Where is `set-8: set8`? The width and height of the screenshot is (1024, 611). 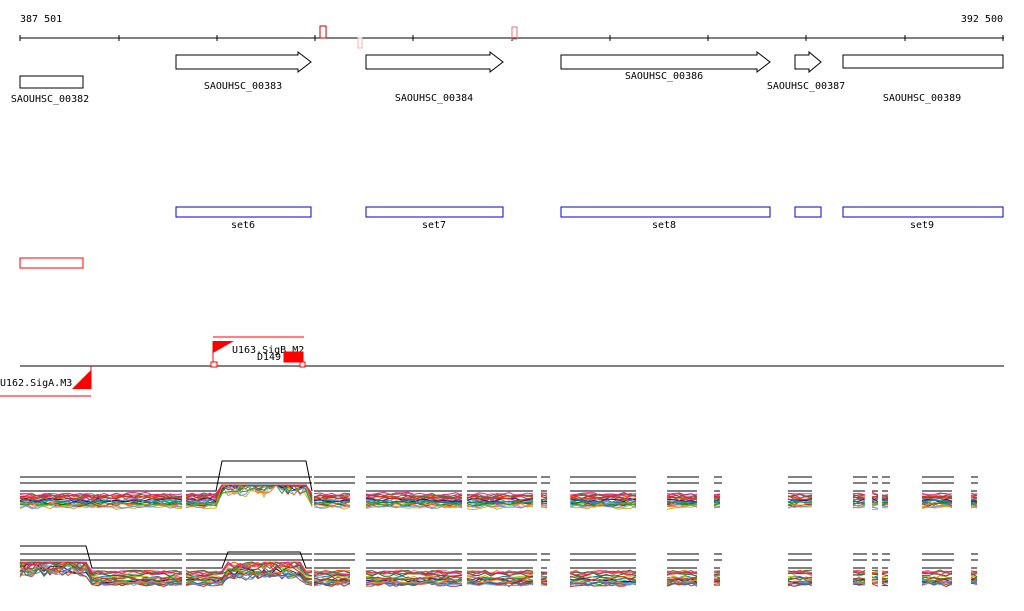
set-8: set8 is located at coordinates (665, 218).